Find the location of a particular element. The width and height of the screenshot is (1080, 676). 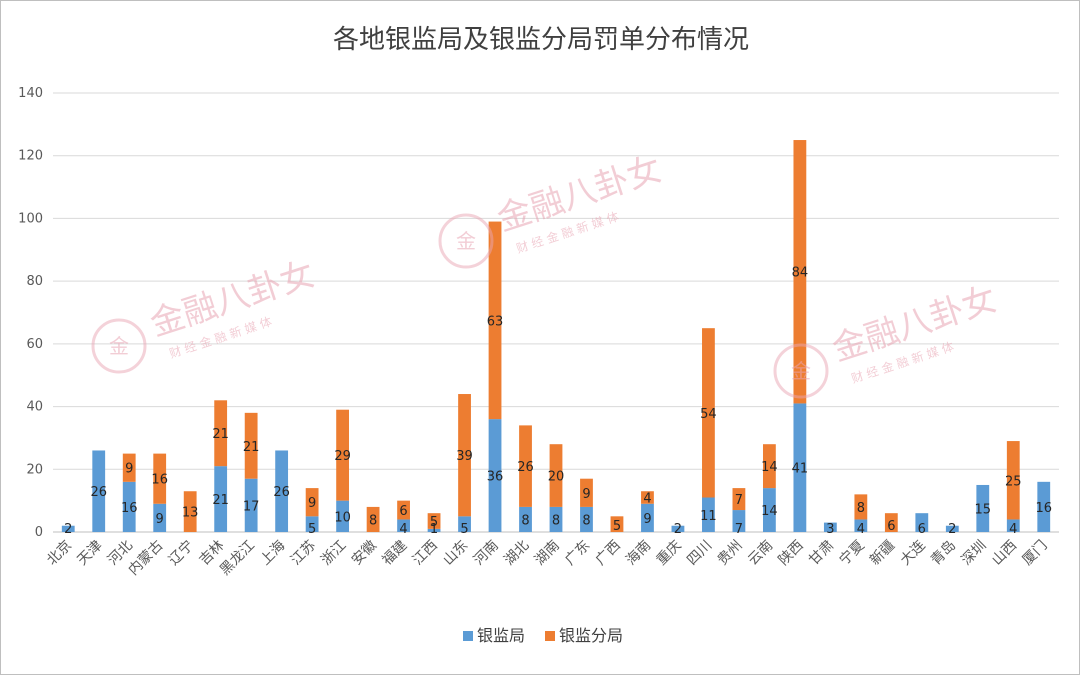

x-tick-label: 四川 is located at coordinates (699, 553).